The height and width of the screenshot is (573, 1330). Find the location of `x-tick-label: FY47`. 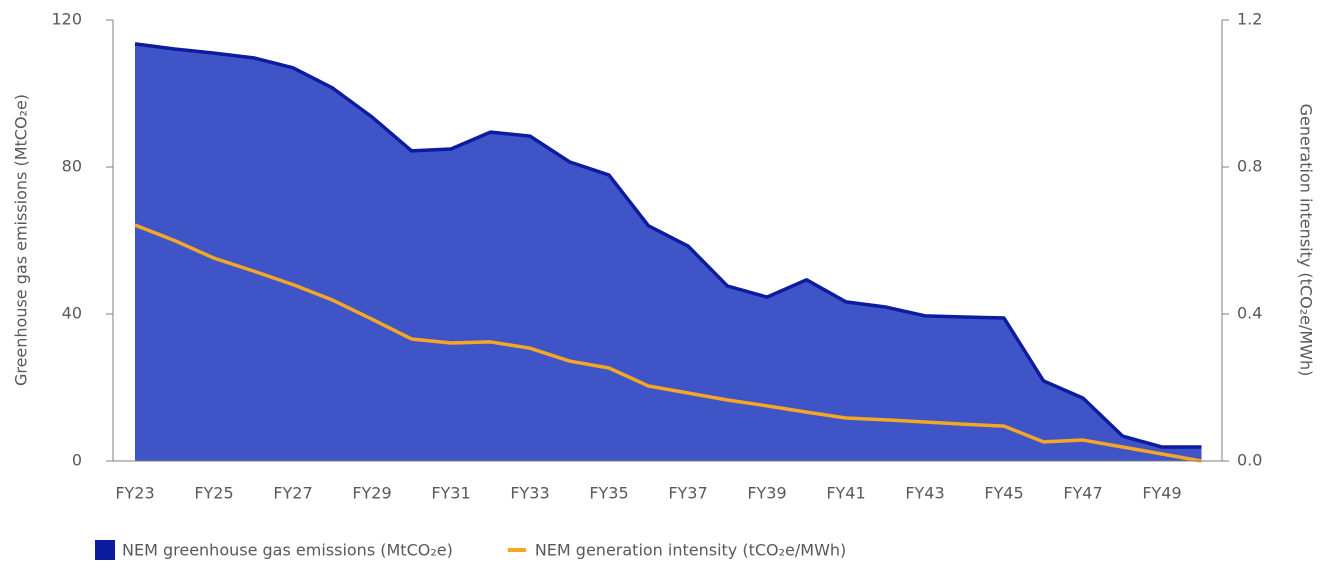

x-tick-label: FY47 is located at coordinates (1082, 493).